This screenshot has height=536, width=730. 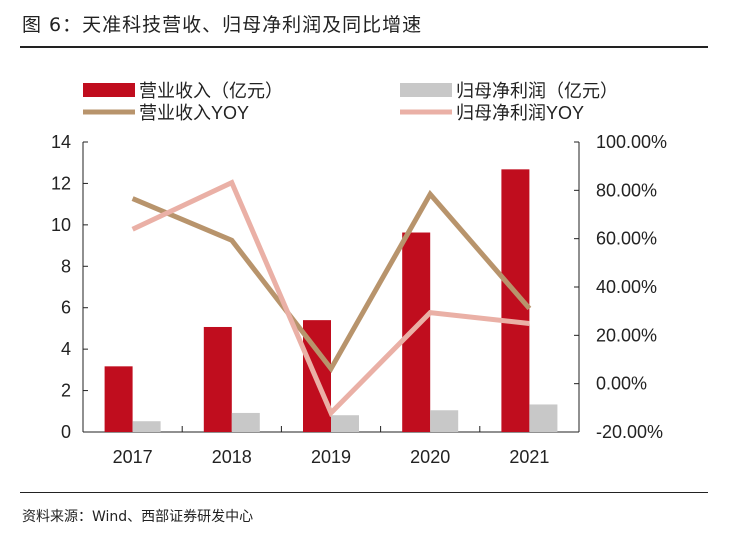 What do you see at coordinates (364, 47) in the screenshot?
I see `top-rule` at bounding box center [364, 47].